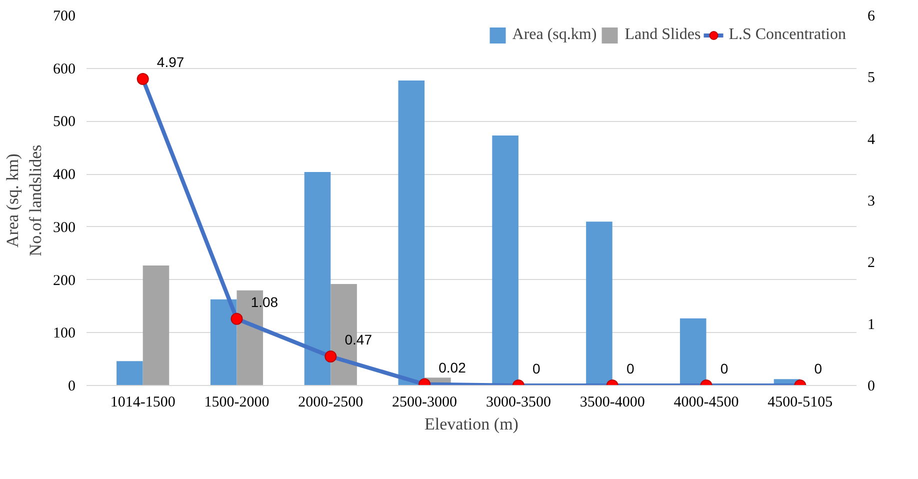 This screenshot has height=479, width=918. What do you see at coordinates (452, 367) in the screenshot?
I see `data-label: 0.02` at bounding box center [452, 367].